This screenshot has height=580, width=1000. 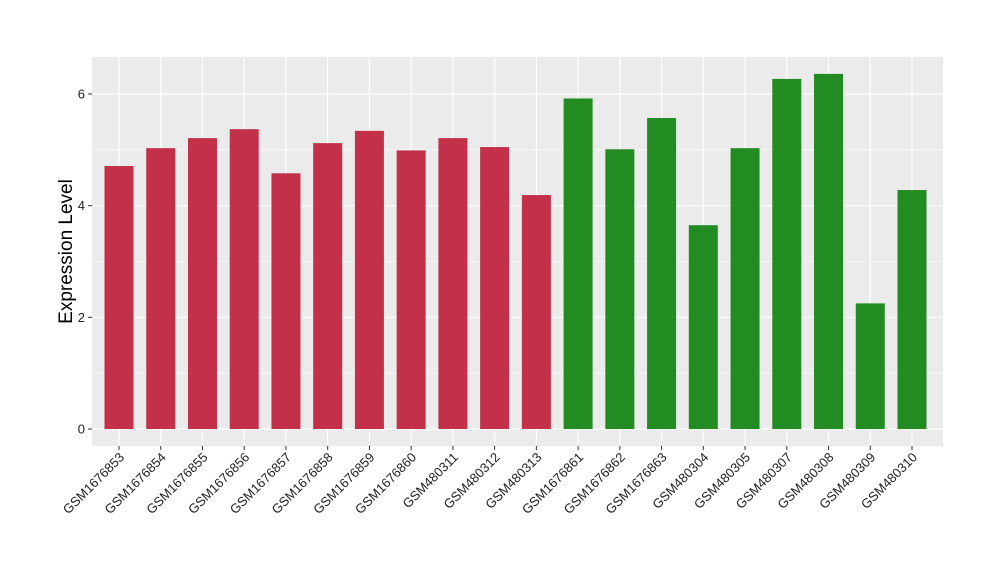 What do you see at coordinates (536, 312) in the screenshot?
I see `bar-GSM480313` at bounding box center [536, 312].